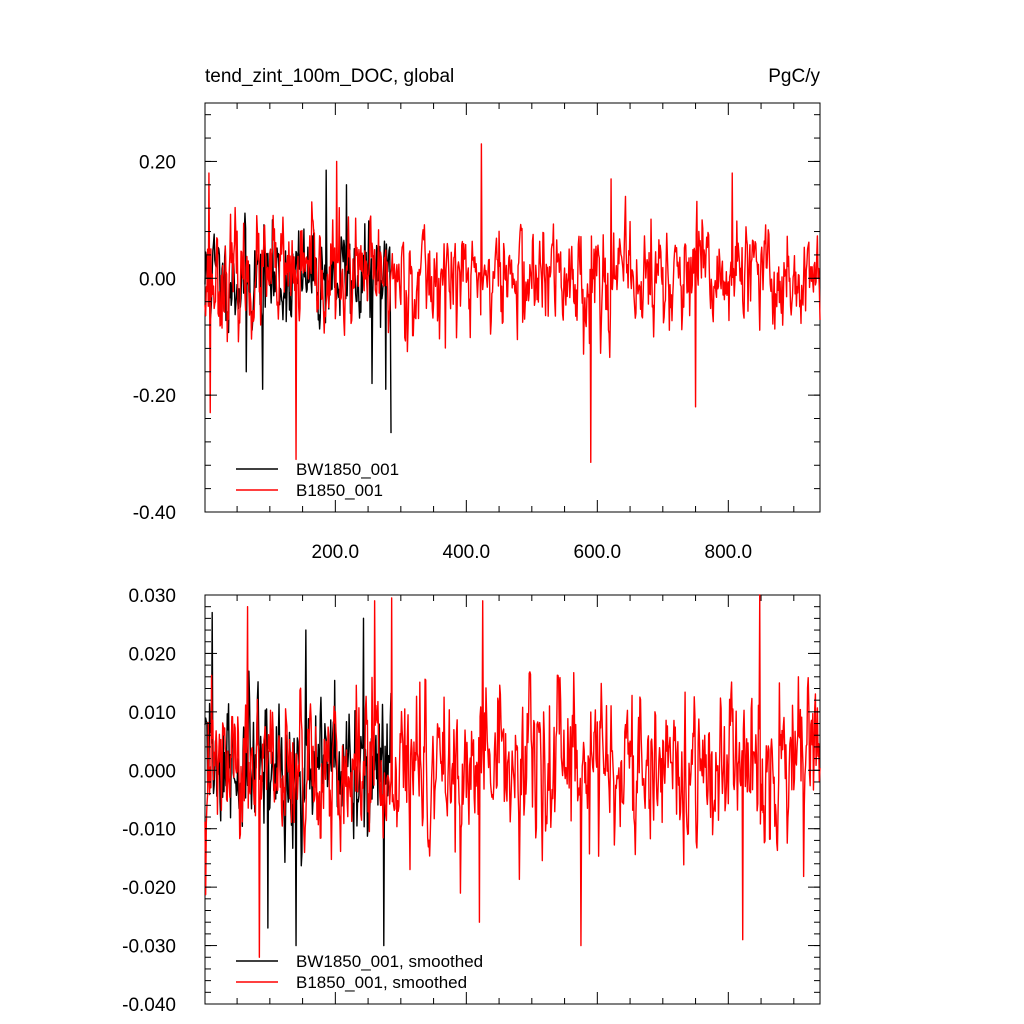  Describe the element at coordinates (152, 771) in the screenshot. I see `y-tick-label: 0.000` at that location.